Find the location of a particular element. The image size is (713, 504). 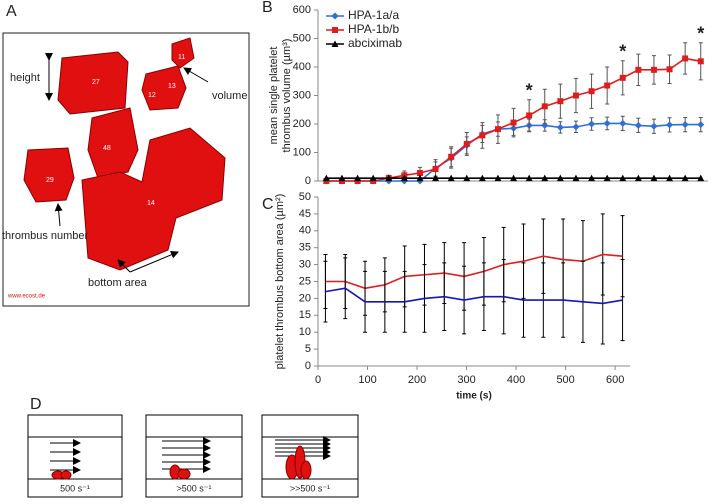

y-axis-label: mean single platelet is located at coordinates (274, 96).